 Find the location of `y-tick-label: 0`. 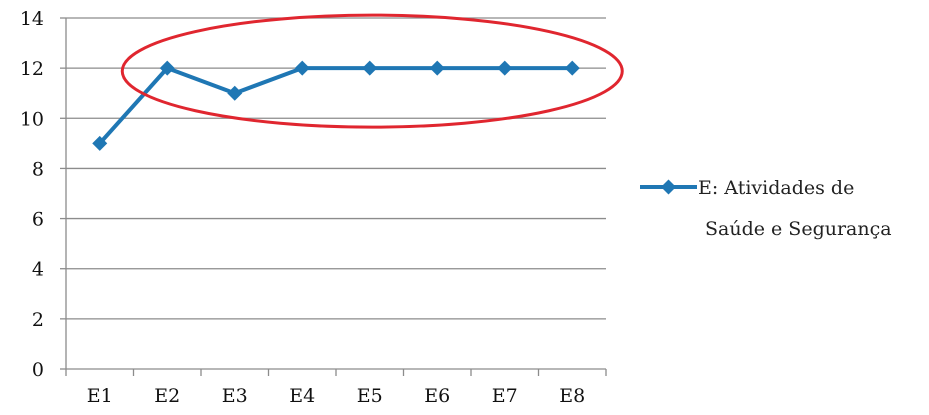

y-tick-label: 0 is located at coordinates (38, 370).